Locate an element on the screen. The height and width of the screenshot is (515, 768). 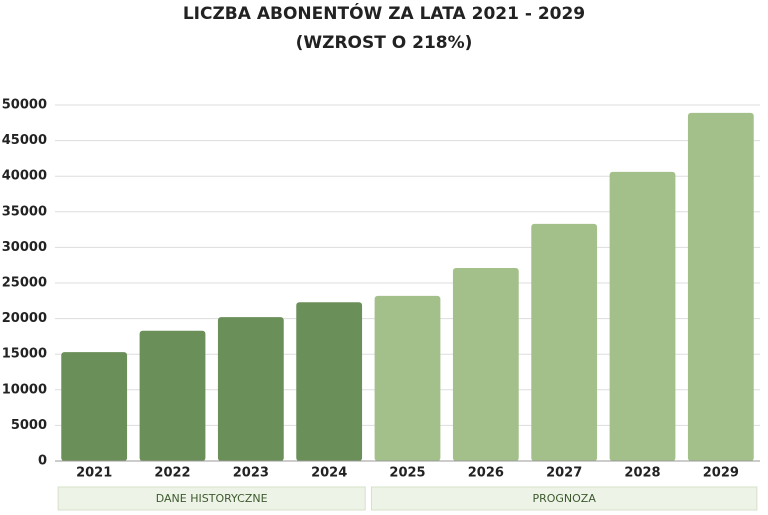
x-tick-label: 2028 is located at coordinates (642, 473).